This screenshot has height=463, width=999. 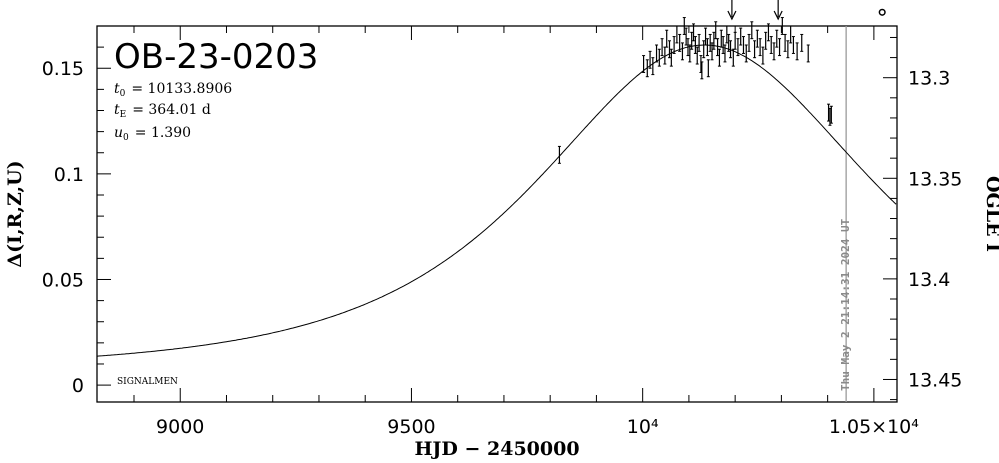 What do you see at coordinates (15, 213) in the screenshot?
I see `left-axis-title: Δ(I,R,Z,U)` at bounding box center [15, 213].